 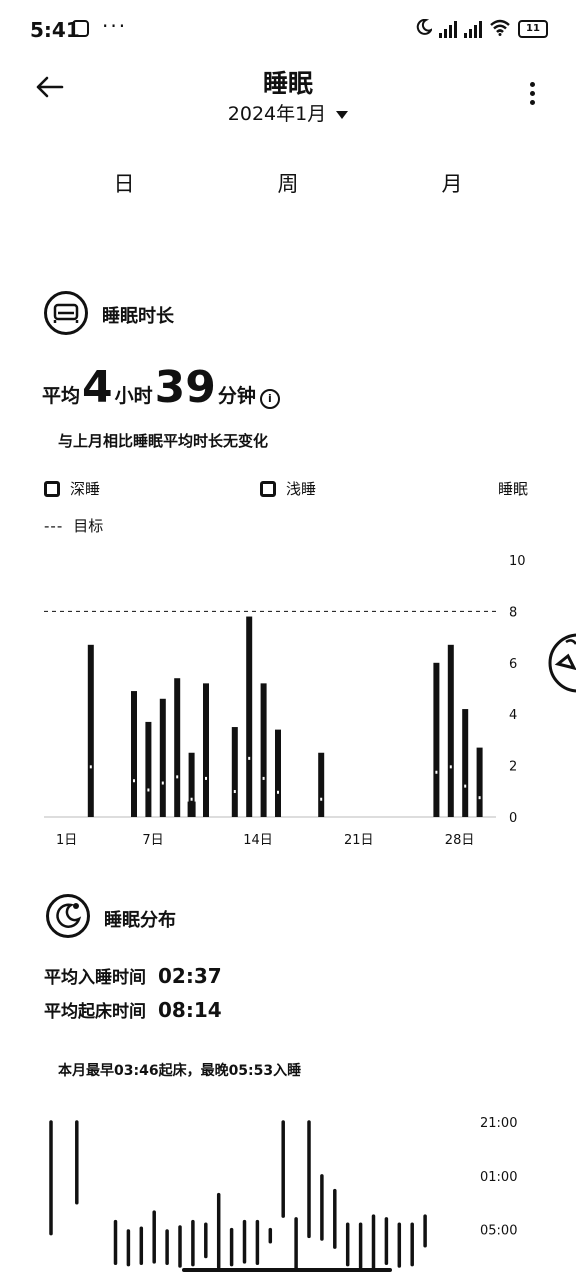 What do you see at coordinates (258, 840) in the screenshot?
I see `x-tick-label: 14日` at bounding box center [258, 840].